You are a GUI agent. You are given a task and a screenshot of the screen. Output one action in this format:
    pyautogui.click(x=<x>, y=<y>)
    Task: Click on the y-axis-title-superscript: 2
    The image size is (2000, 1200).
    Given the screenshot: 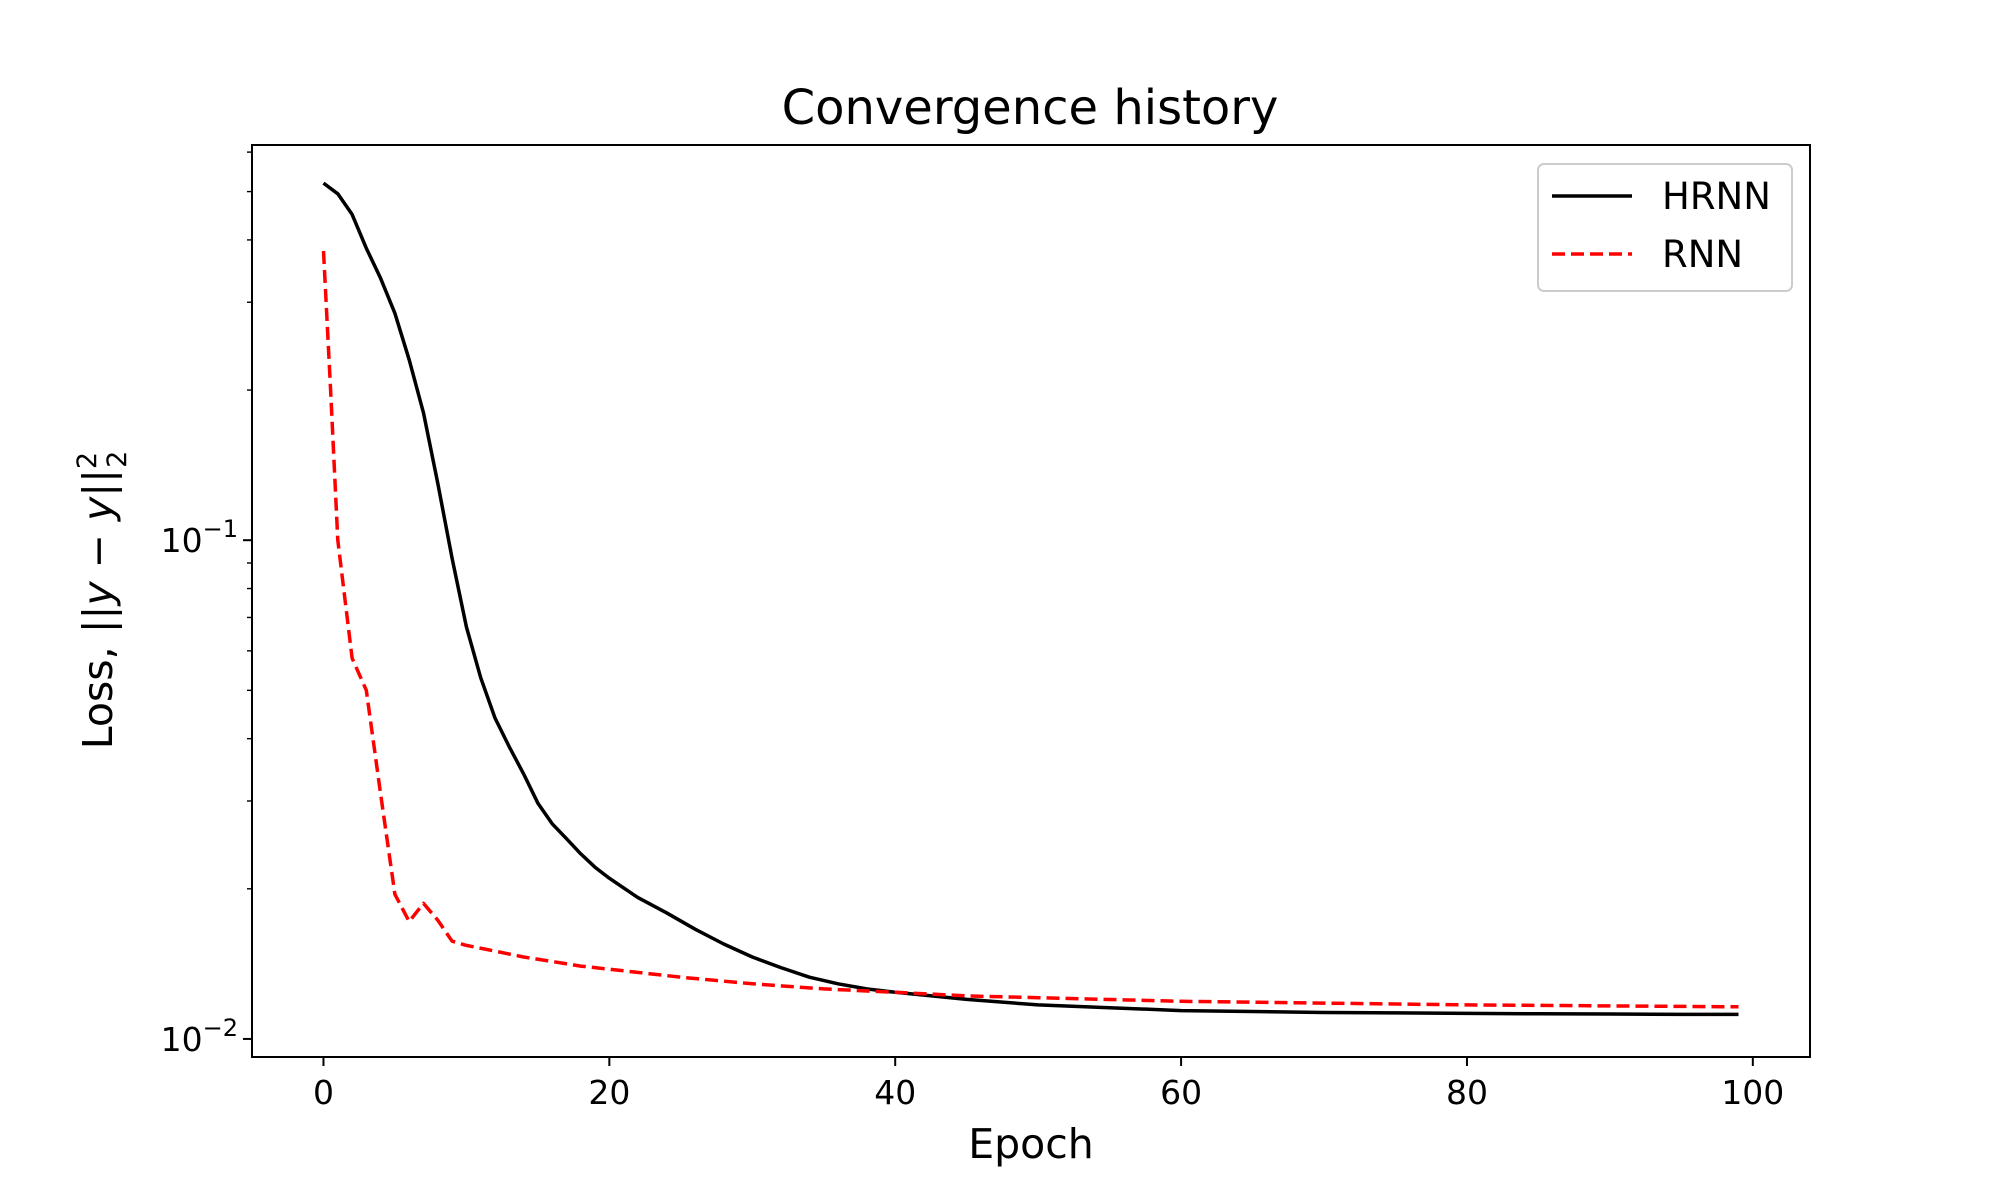 What is the action you would take?
    pyautogui.click(x=87, y=460)
    